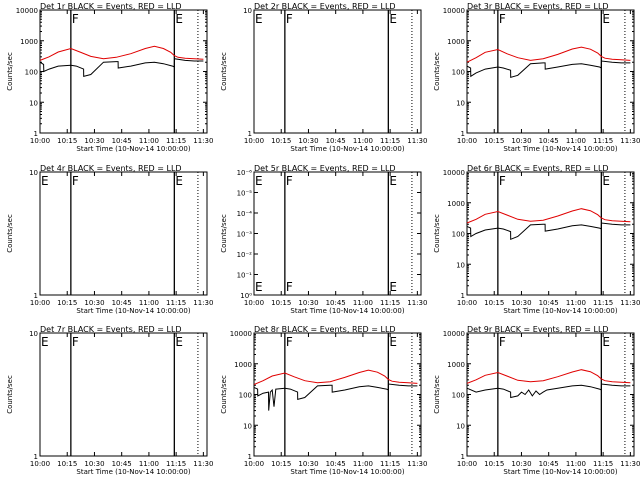 The height and width of the screenshot is (485, 640). What do you see at coordinates (325, 168) in the screenshot?
I see `panel-title: Det 5r BLACK = Events, RED = LLD` at bounding box center [325, 168].